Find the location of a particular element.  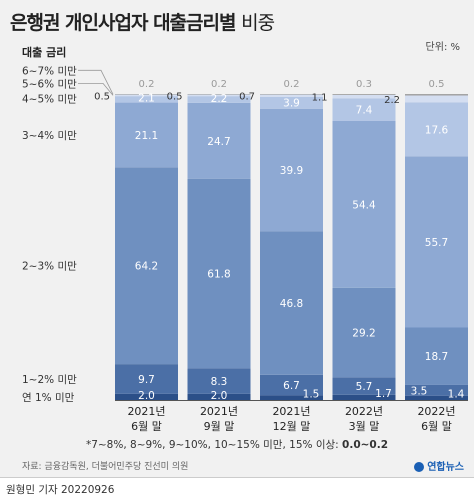

data-label-1-0: 9.7 is located at coordinates (146, 380).